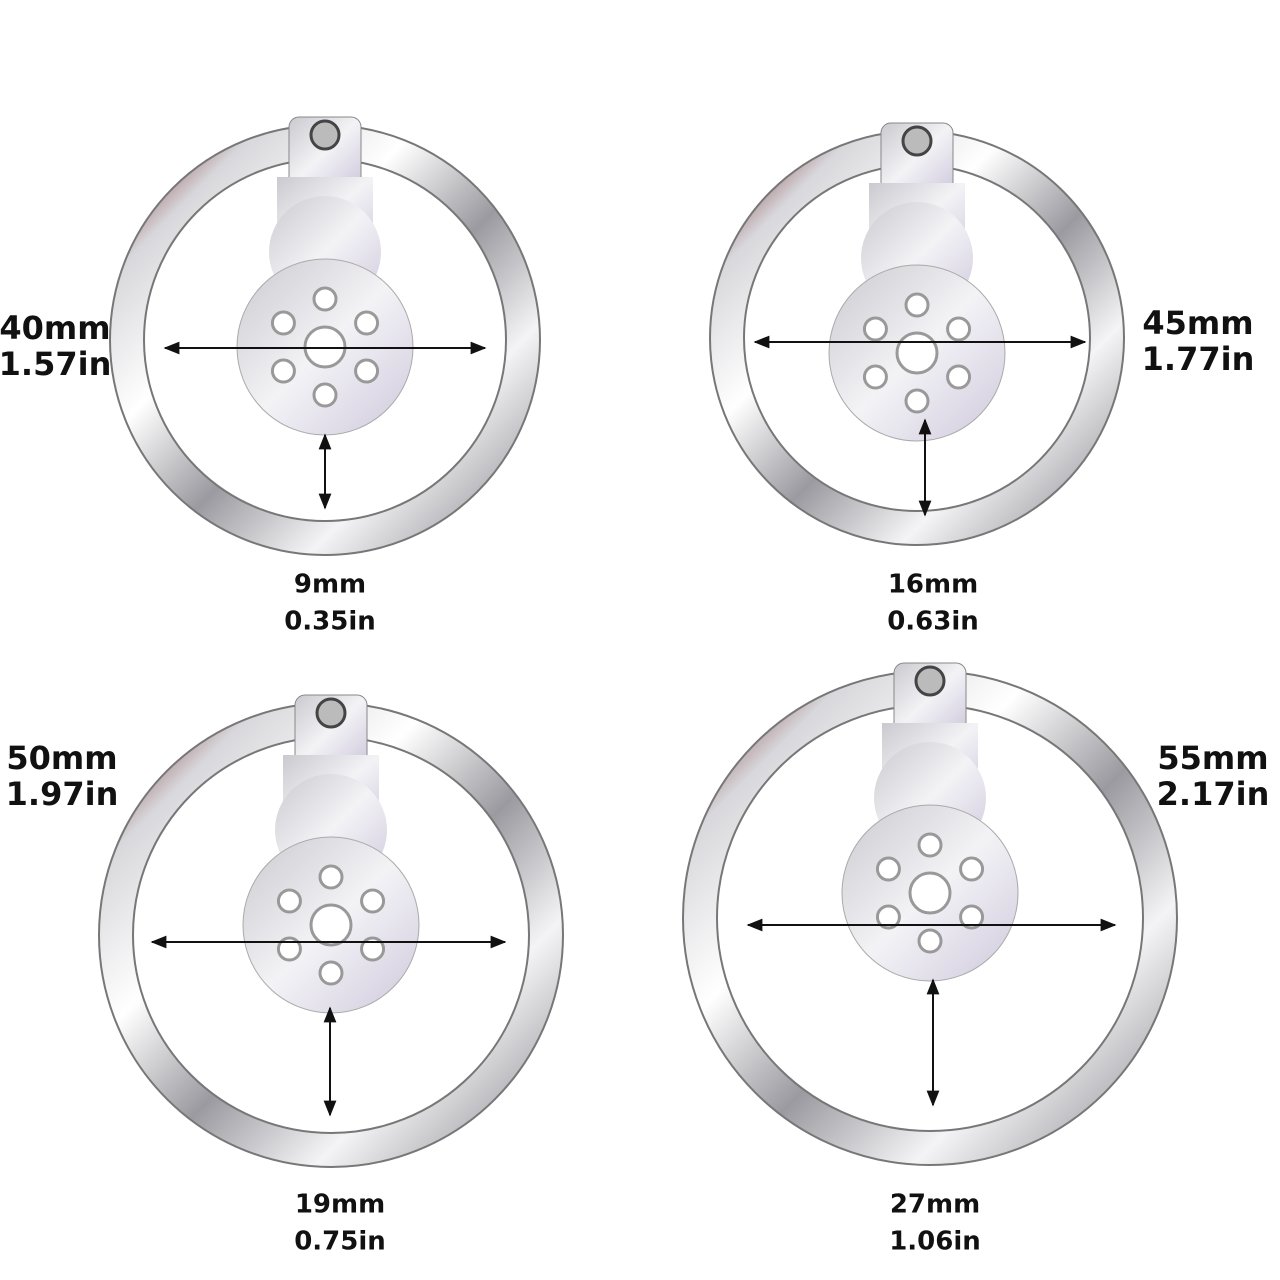  Describe the element at coordinates (935, 1205) in the screenshot. I see `gap-mm: 27mm` at that location.